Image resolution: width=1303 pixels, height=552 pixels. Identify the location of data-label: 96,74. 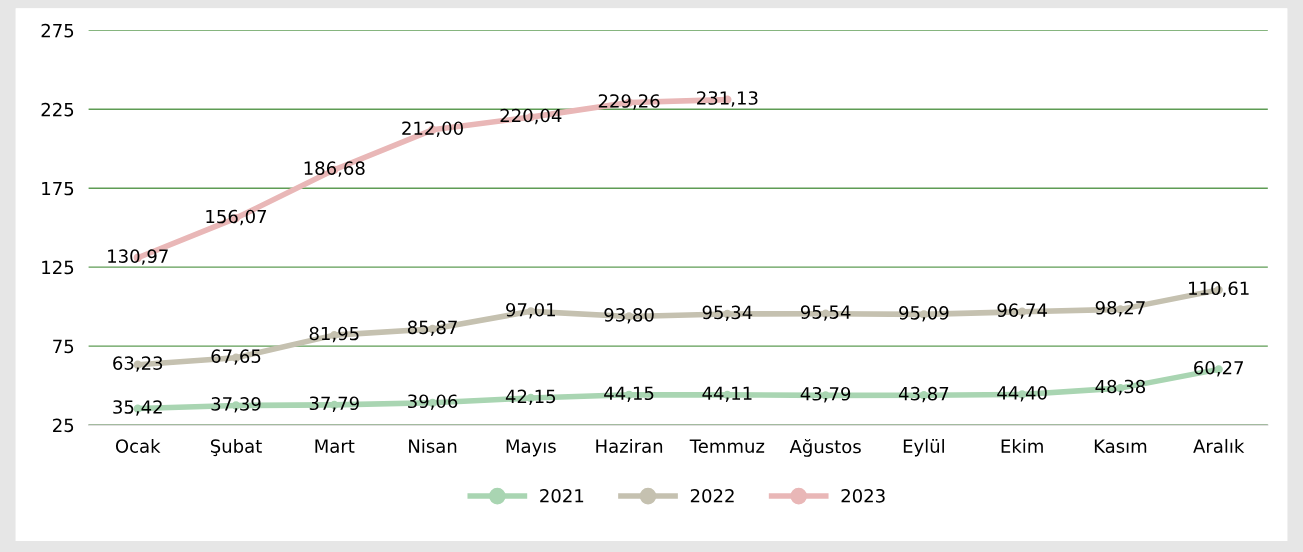
(1022, 311).